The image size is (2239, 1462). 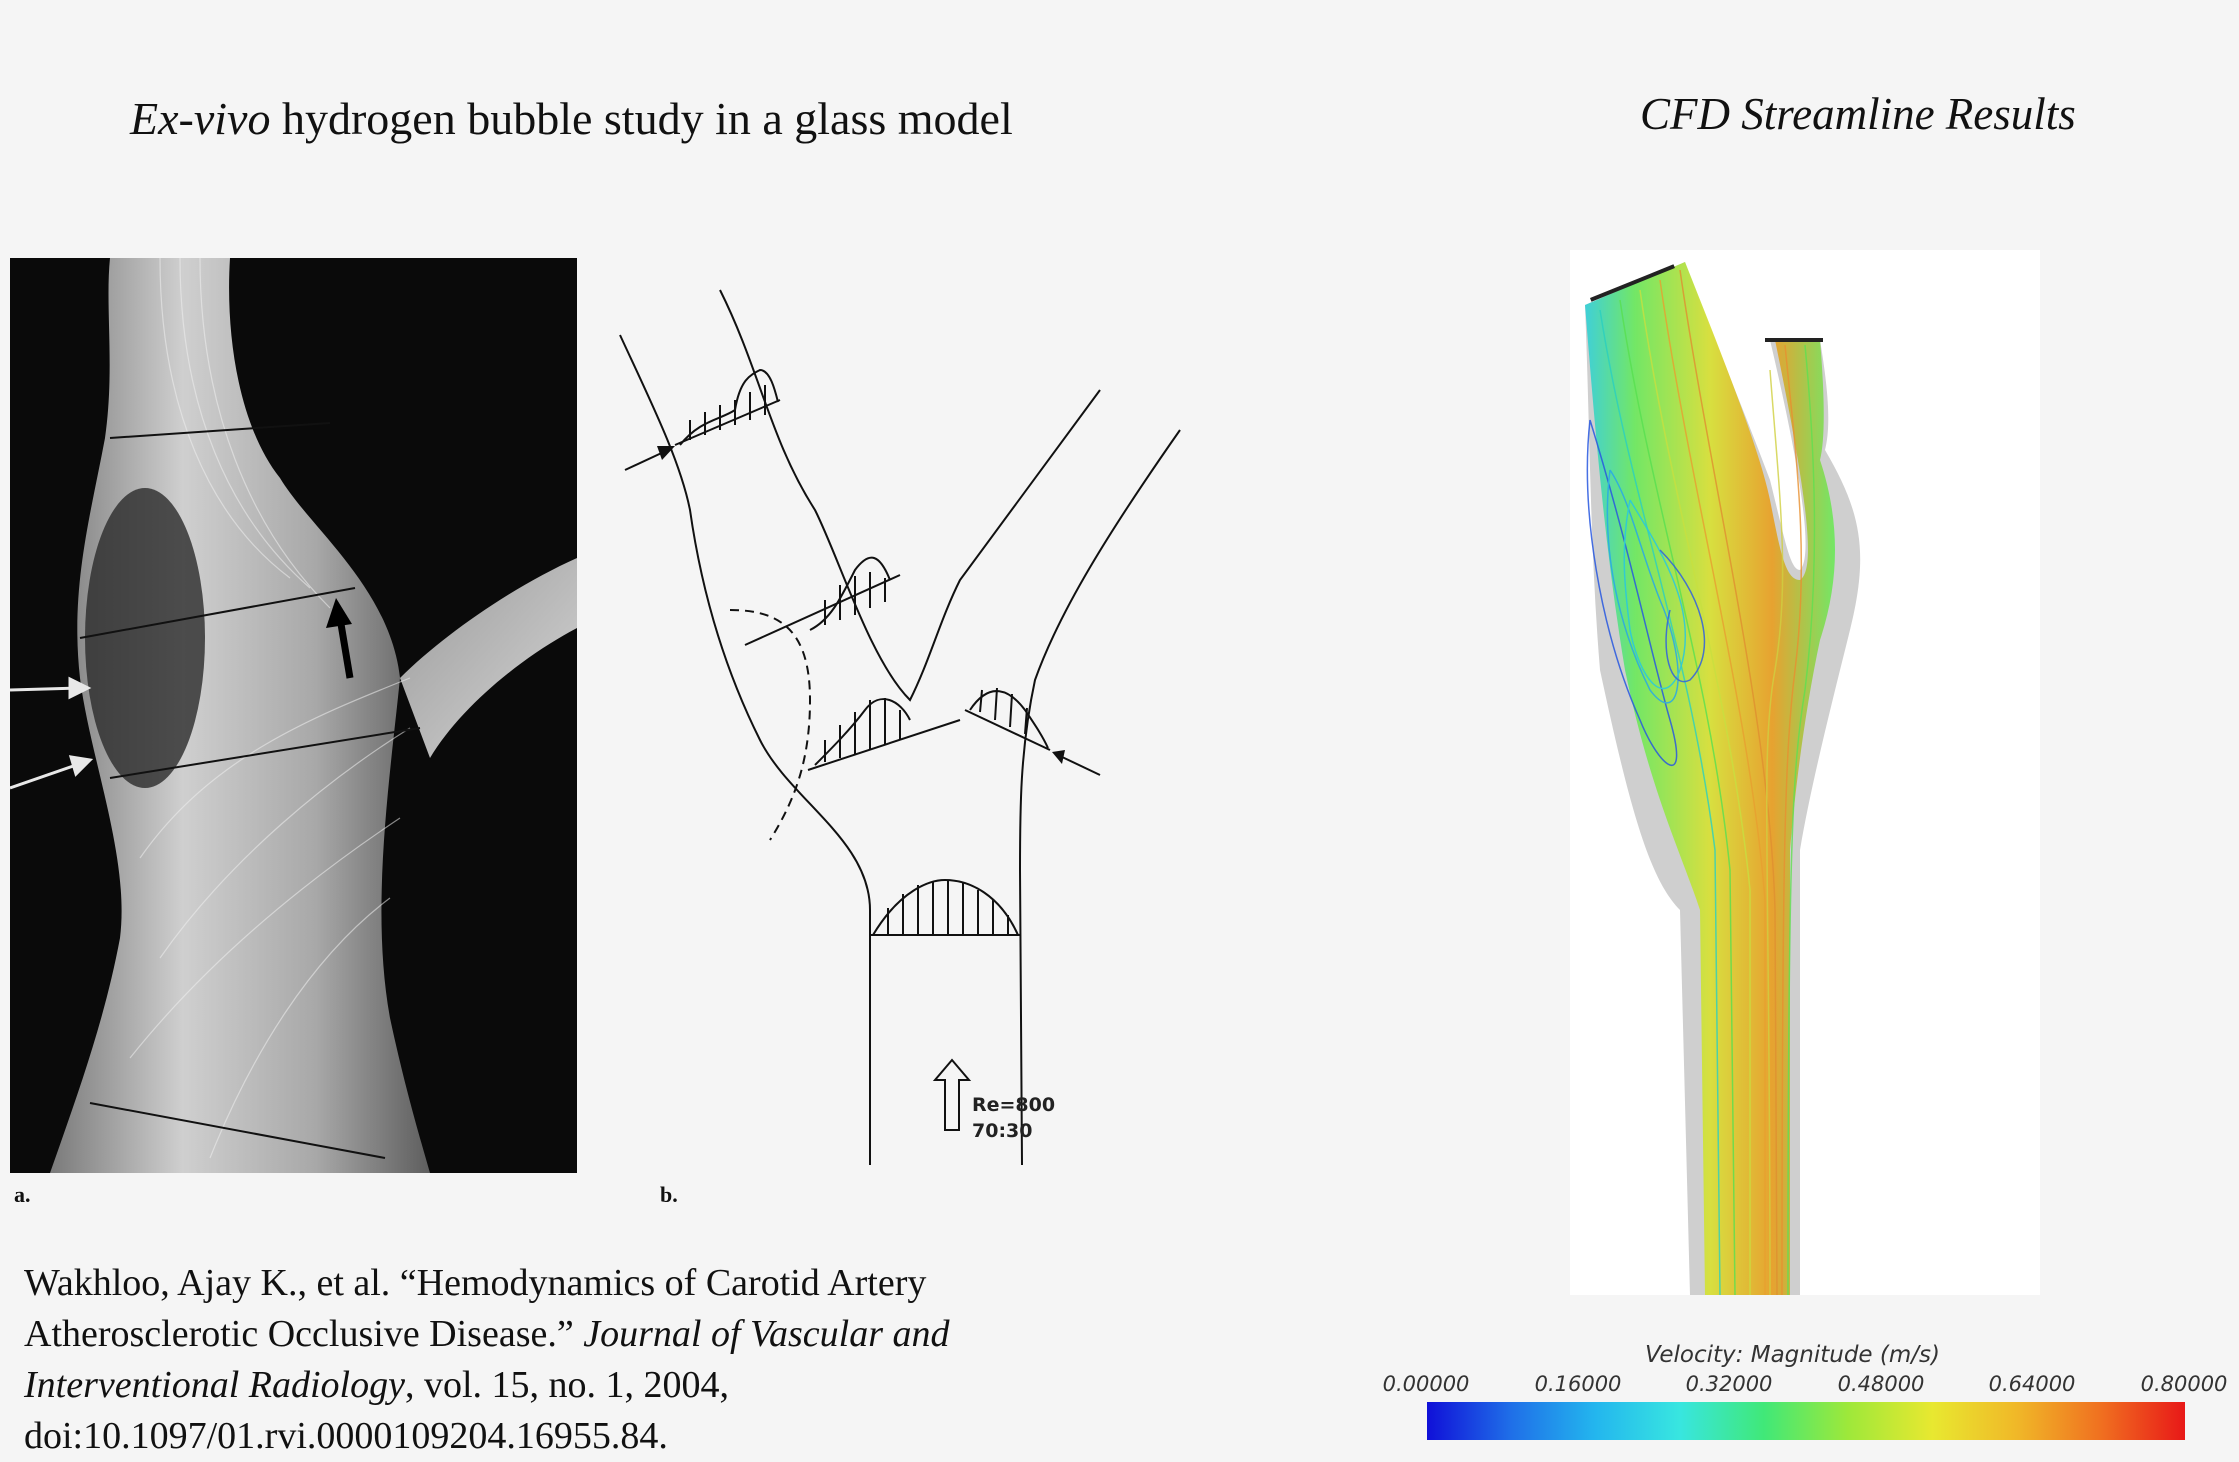 What do you see at coordinates (1792, 1355) in the screenshot?
I see `colorbar-title: Velocity: Magnitude (m/s)` at bounding box center [1792, 1355].